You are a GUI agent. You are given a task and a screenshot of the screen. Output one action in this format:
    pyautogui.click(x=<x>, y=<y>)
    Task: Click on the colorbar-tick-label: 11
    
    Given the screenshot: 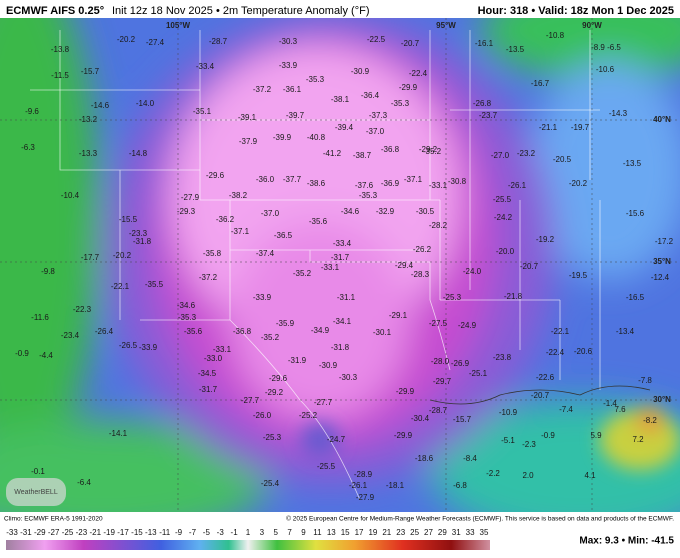 What is the action you would take?
    pyautogui.click(x=317, y=532)
    